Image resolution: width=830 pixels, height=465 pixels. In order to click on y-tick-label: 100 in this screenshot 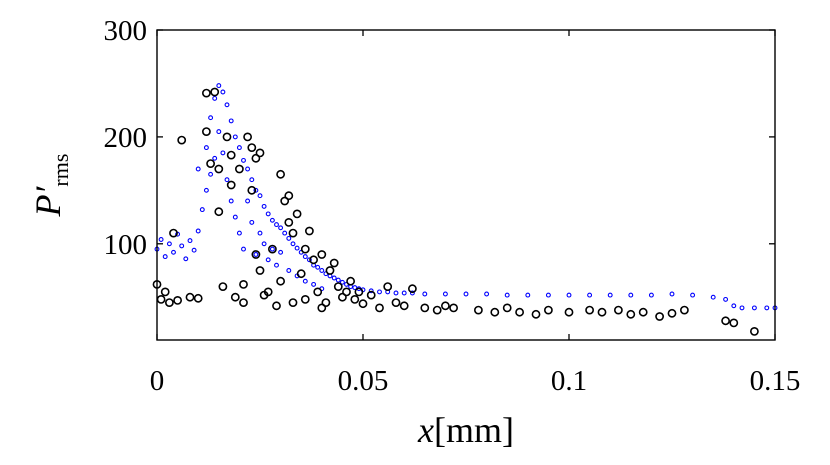, I will do `click(126, 245)`.